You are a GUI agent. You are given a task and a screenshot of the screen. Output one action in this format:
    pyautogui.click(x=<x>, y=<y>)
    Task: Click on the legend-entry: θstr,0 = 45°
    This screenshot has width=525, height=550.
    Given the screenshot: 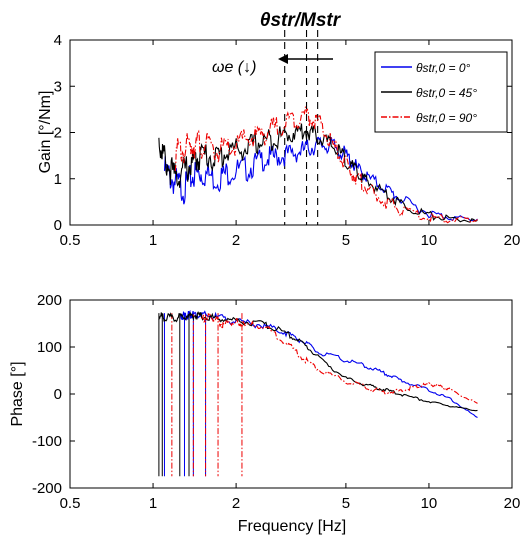 What is the action you would take?
    pyautogui.click(x=446, y=93)
    